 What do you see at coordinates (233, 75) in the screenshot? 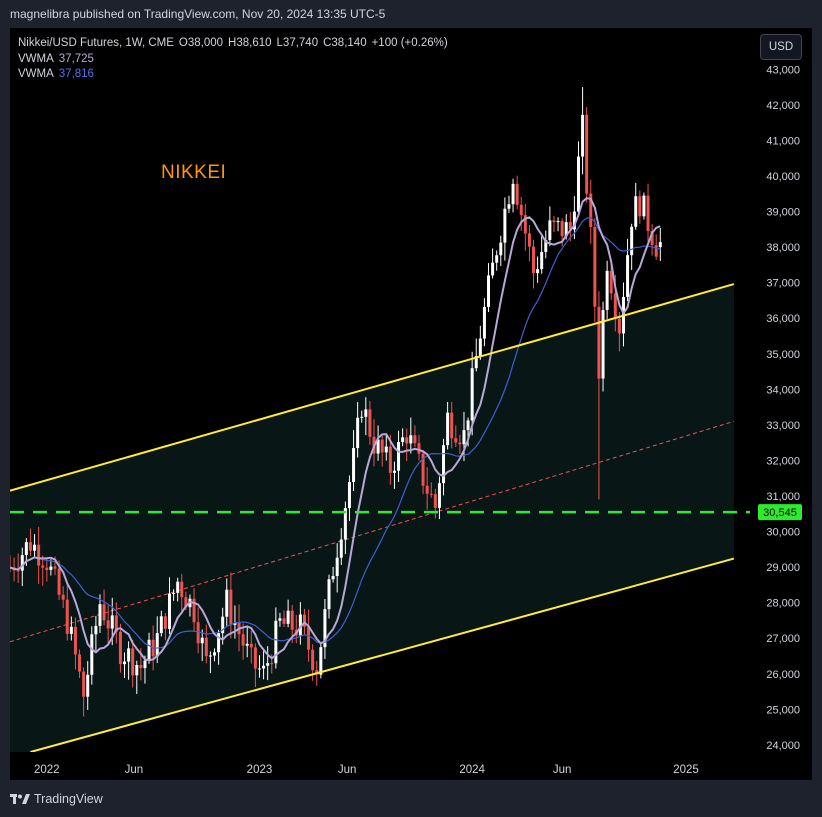
I see `vwma2-row: VWMA 37,816` at bounding box center [233, 75].